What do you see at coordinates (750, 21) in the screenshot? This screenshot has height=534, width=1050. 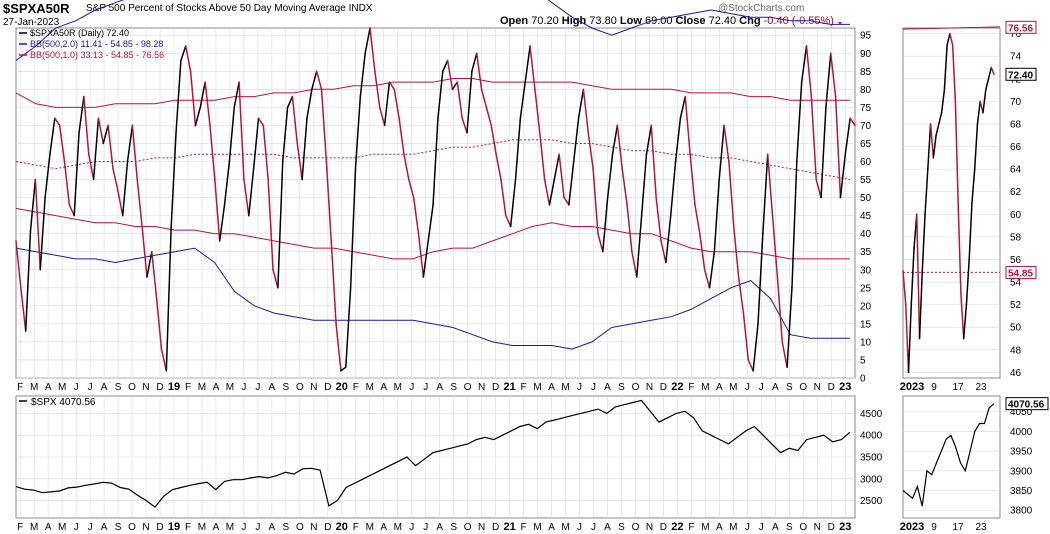 I see `chg-label: Chg` at bounding box center [750, 21].